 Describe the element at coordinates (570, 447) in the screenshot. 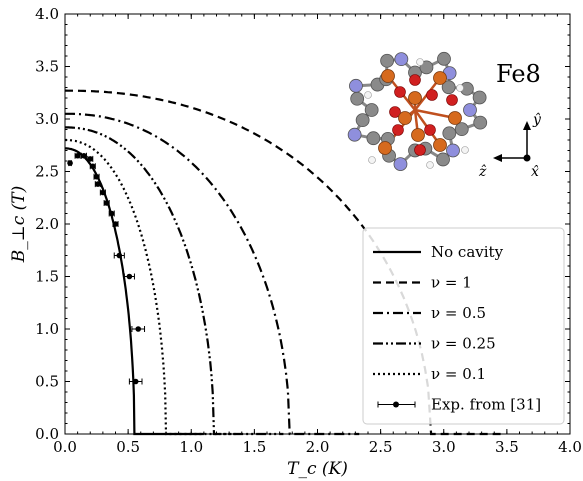

I see `x-tick-label: 4.0` at that location.